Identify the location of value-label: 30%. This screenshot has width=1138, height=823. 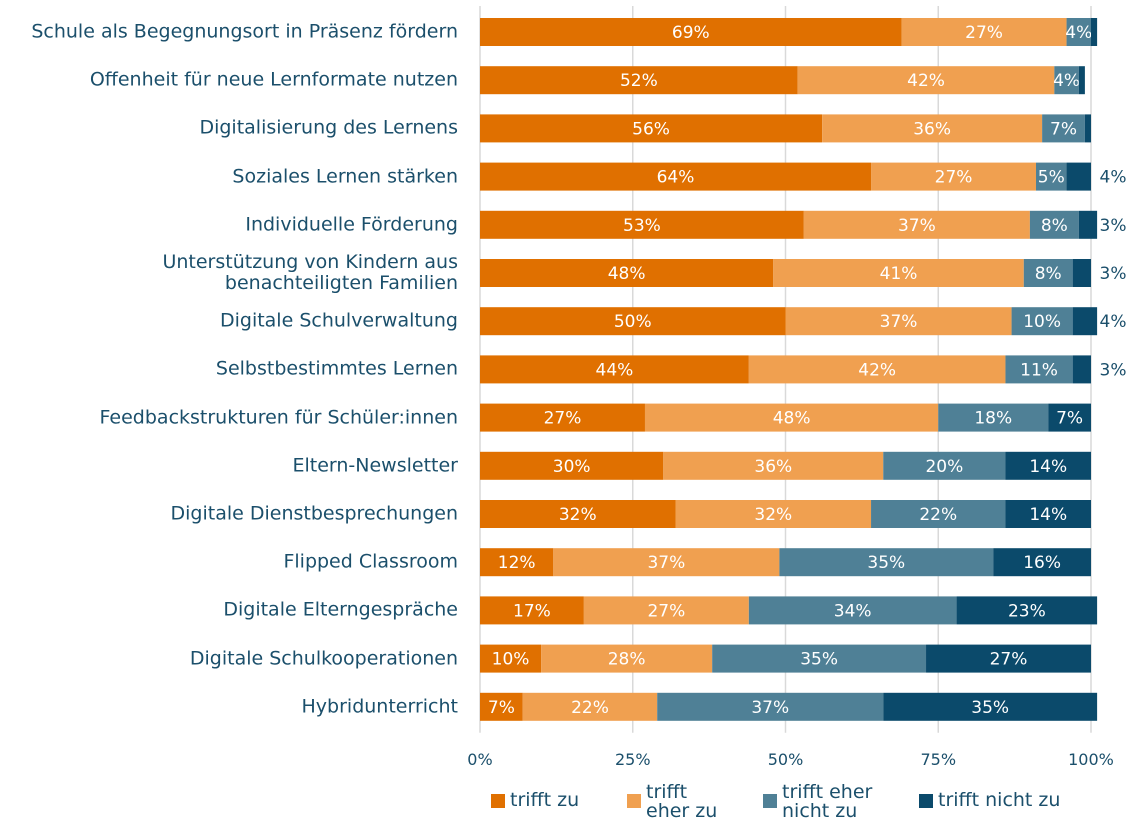
(572, 467).